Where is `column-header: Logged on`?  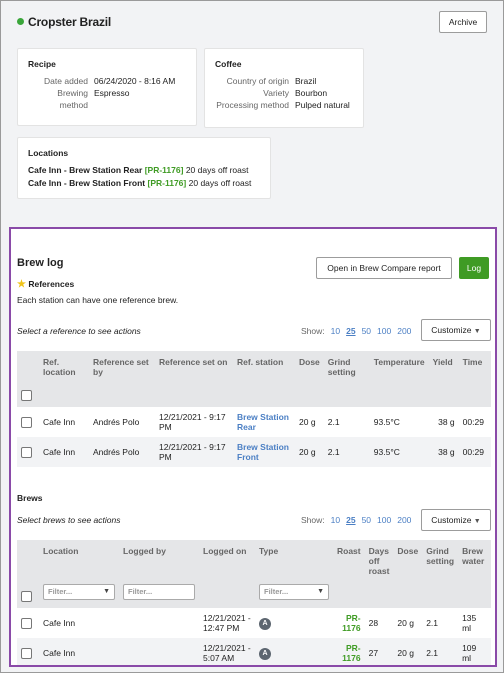
column-header: Logged on is located at coordinates (225, 551).